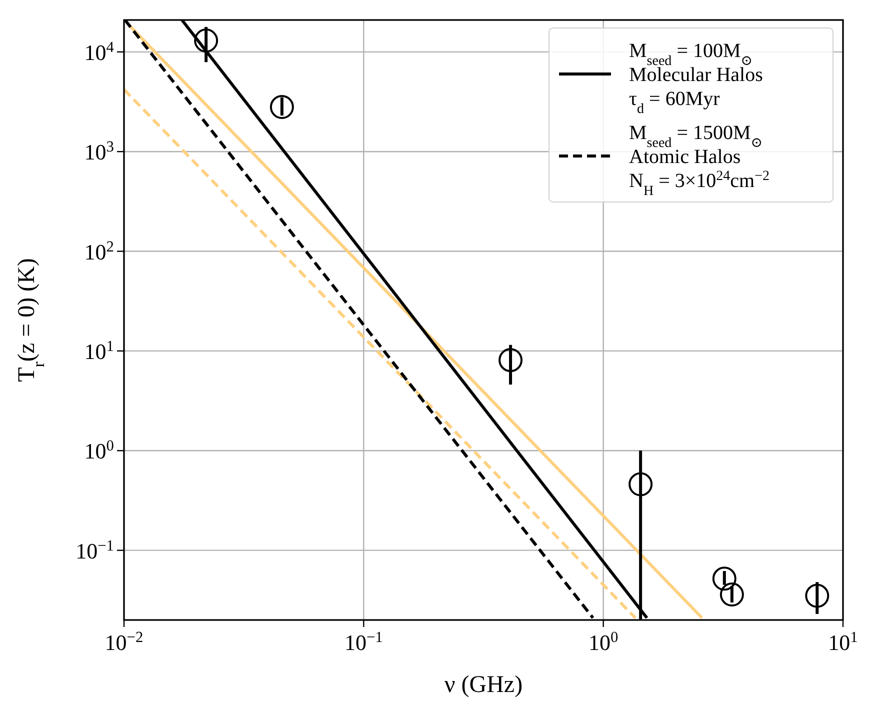 This screenshot has height=718, width=880. I want to click on legend-label: M$_{seed}$ = 100M$_{⊙}$ Molecular Halos τ$_{d}$ = 60Myr, so click(696, 78).